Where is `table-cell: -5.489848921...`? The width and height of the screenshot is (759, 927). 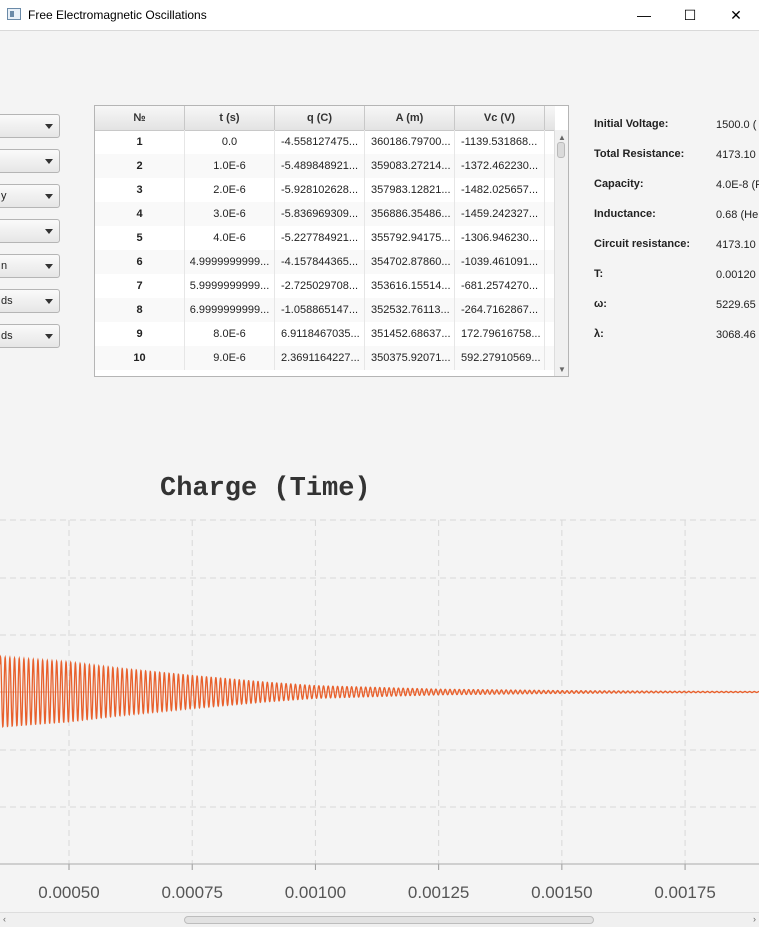 table-cell: -5.489848921... is located at coordinates (320, 166).